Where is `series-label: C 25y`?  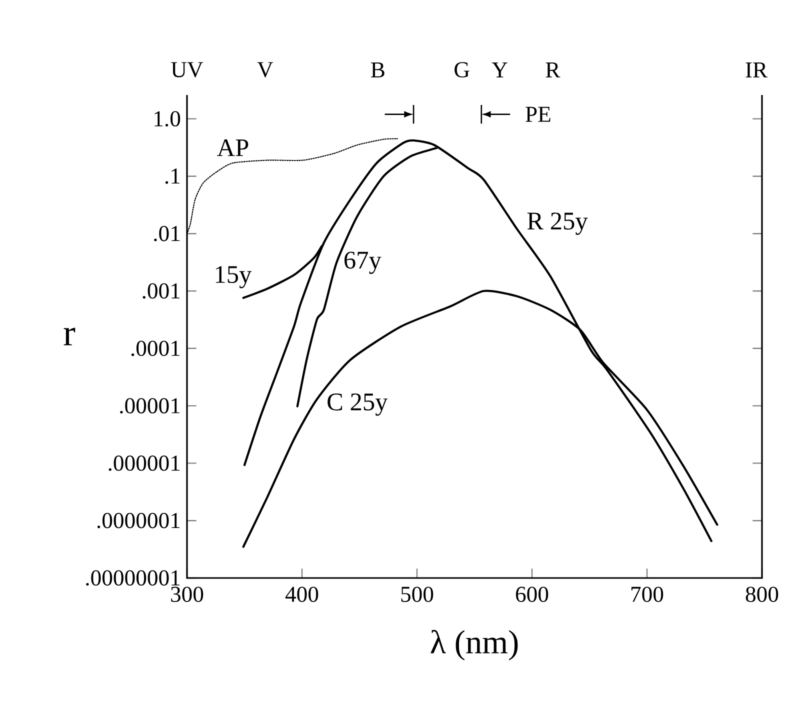 series-label: C 25y is located at coordinates (358, 404).